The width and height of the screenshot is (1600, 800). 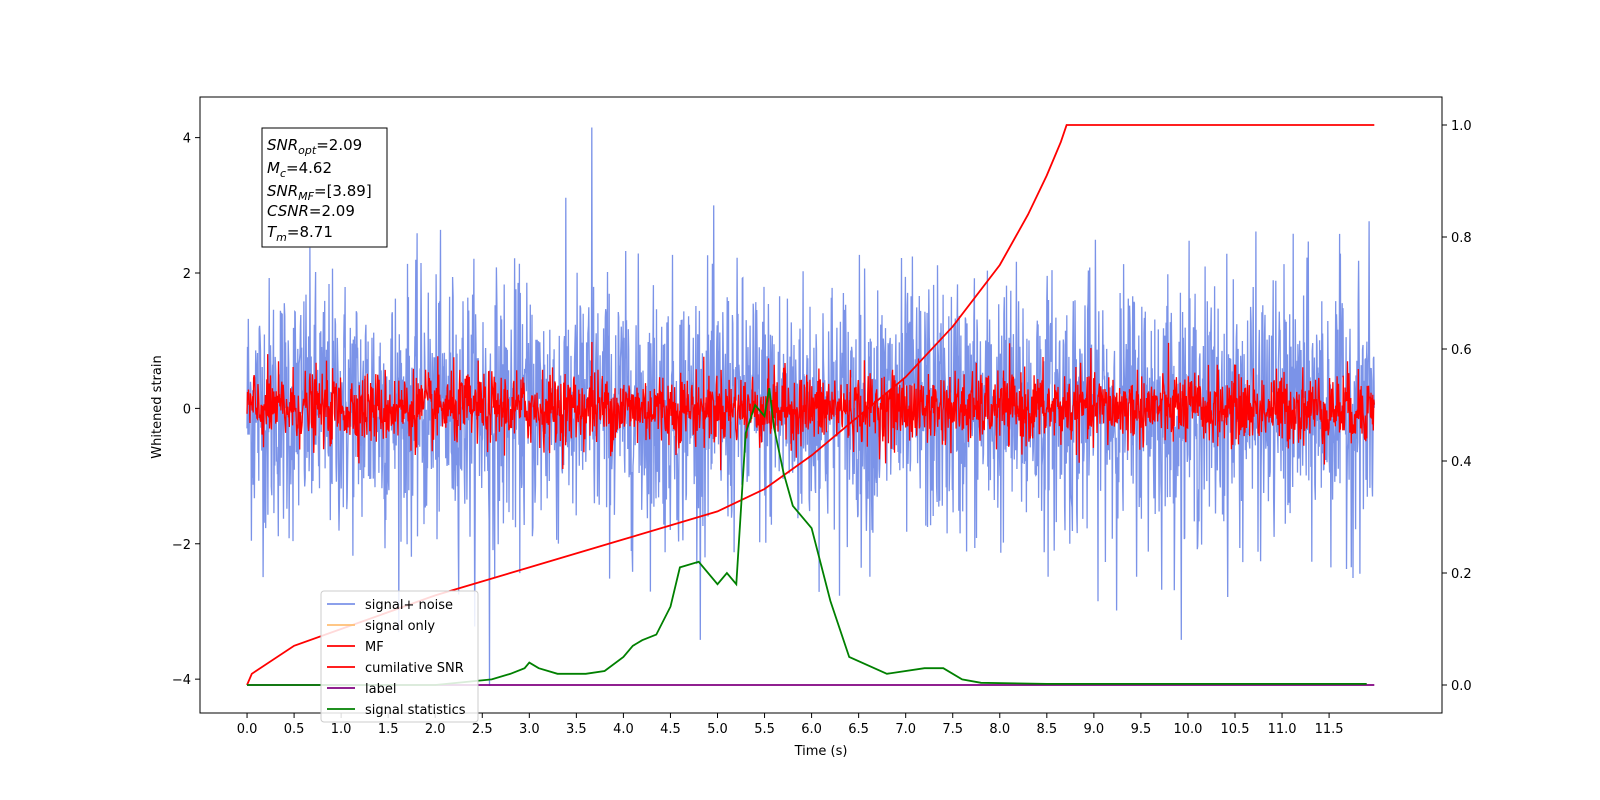 What do you see at coordinates (294, 729) in the screenshot?
I see `x-tick-label: 0.5` at bounding box center [294, 729].